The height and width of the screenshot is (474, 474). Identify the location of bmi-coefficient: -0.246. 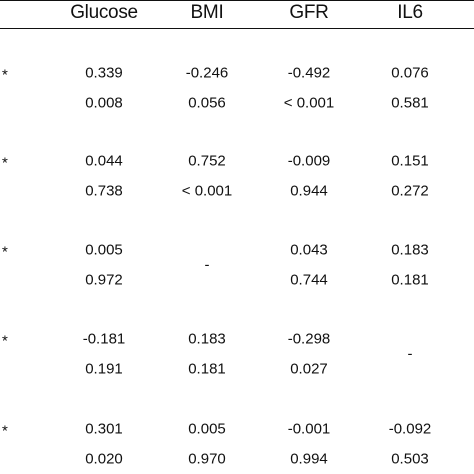
(207, 73).